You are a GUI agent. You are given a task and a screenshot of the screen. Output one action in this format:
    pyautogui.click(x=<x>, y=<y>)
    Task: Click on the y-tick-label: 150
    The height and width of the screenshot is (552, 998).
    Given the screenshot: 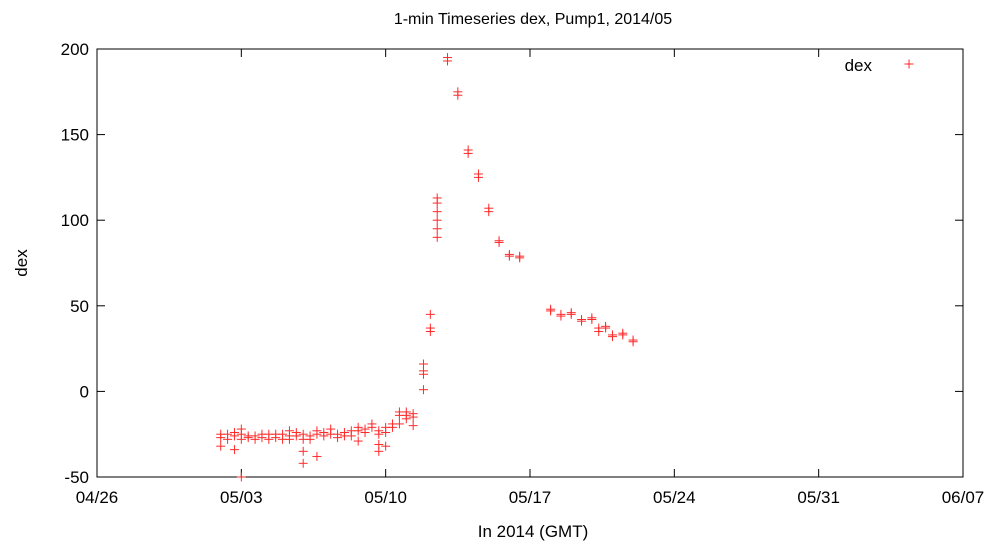 What is the action you would take?
    pyautogui.click(x=75, y=135)
    